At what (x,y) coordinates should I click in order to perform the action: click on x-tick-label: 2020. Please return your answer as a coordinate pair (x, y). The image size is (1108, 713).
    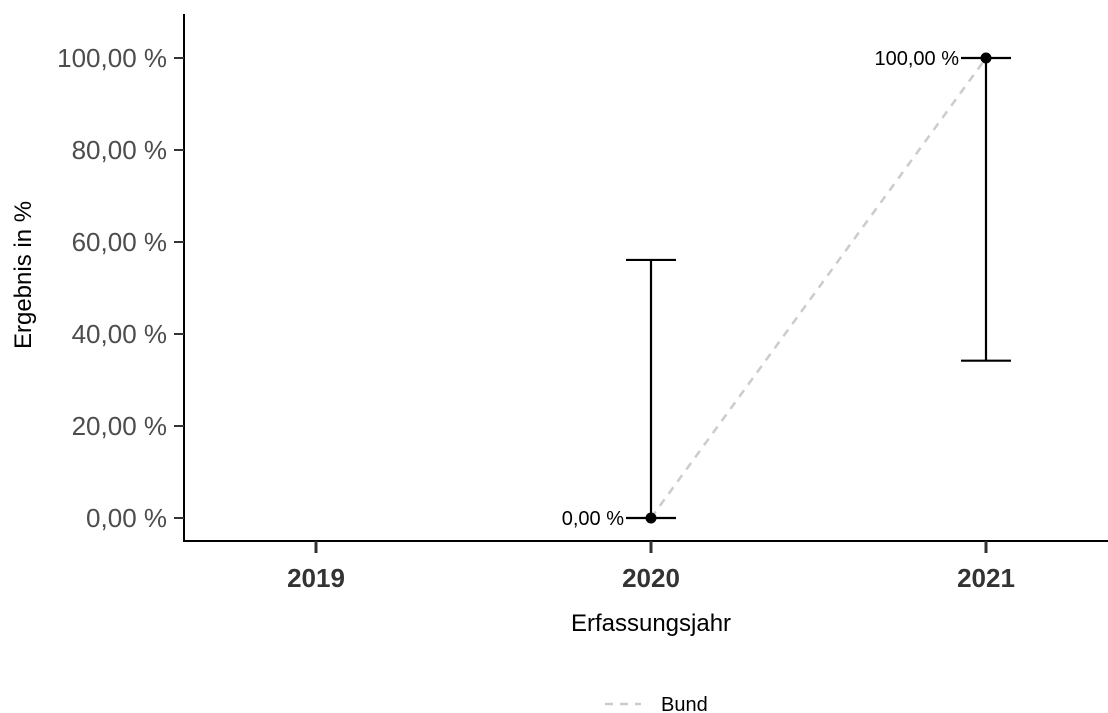
    Looking at the image, I should click on (651, 578).